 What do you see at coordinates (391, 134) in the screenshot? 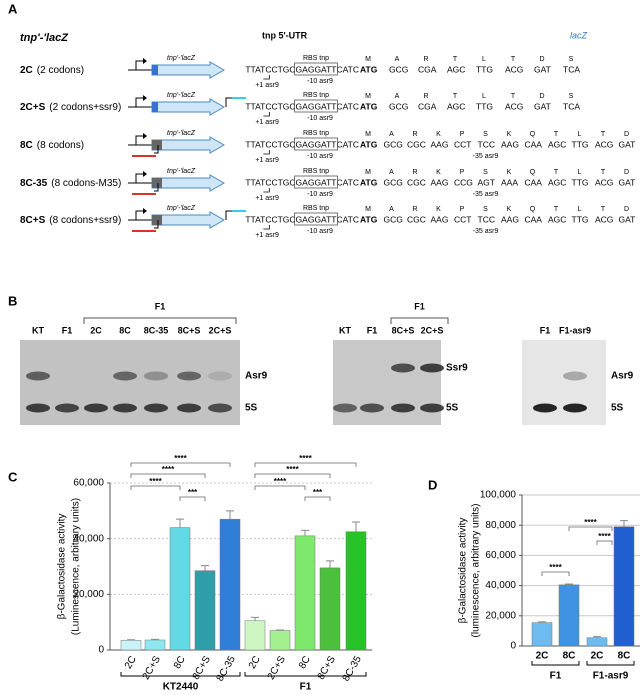
I see `amino-acid: A` at bounding box center [391, 134].